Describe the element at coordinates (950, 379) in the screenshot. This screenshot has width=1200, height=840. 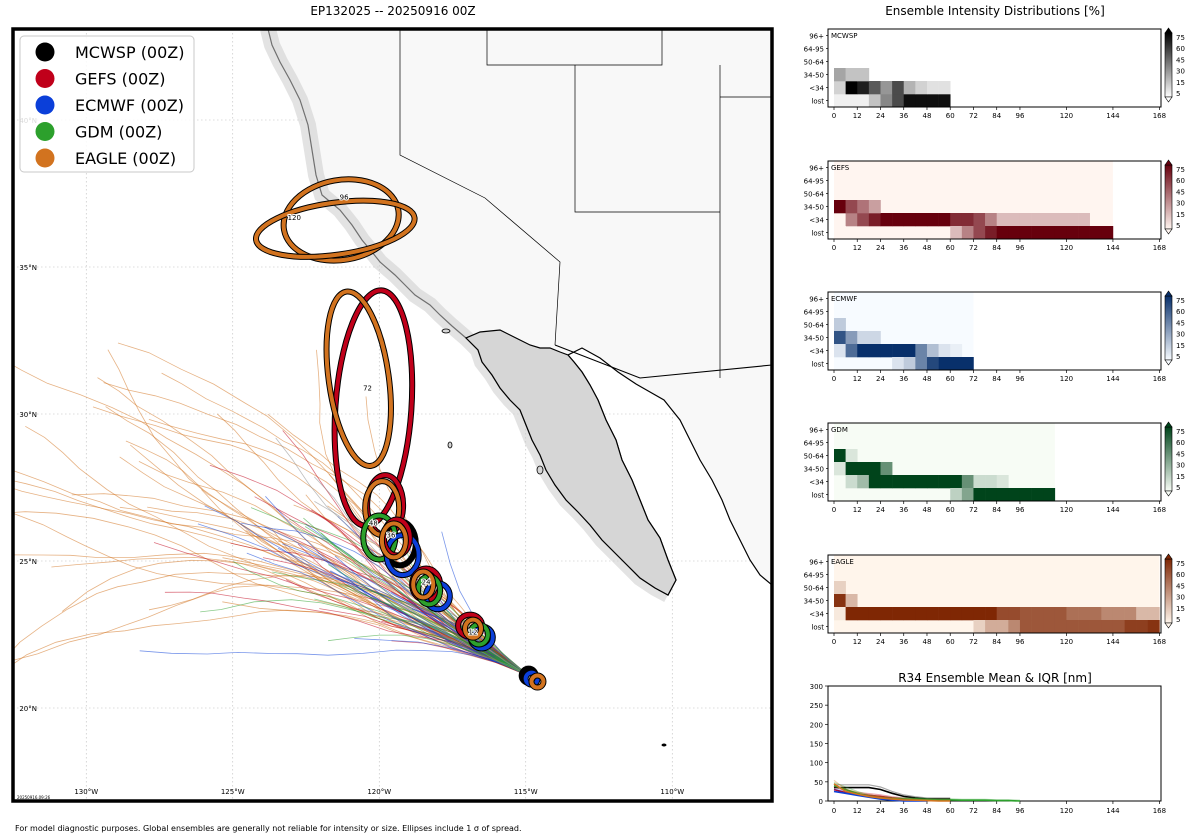
I see `heatmap-x-label: 60` at that location.